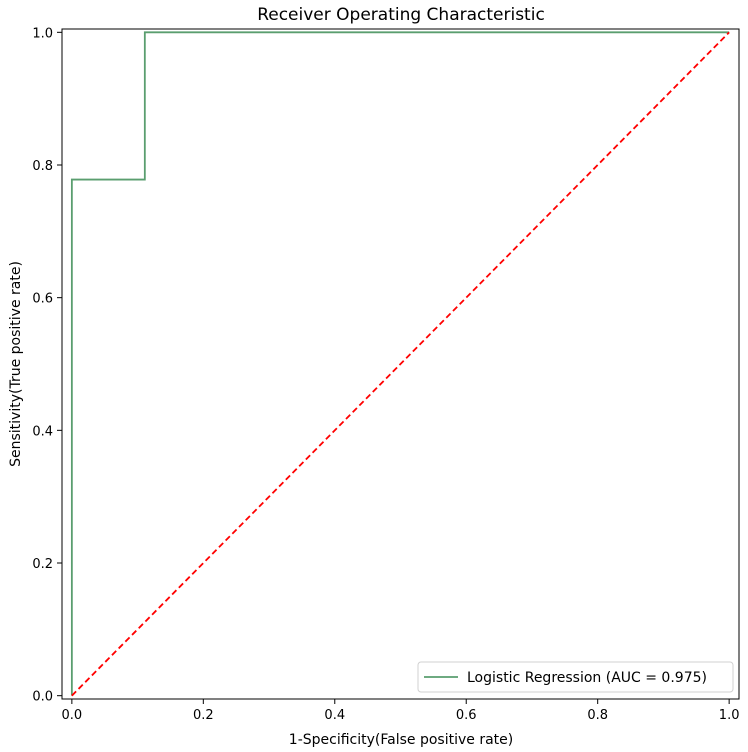 This screenshot has width=748, height=752. What do you see at coordinates (587, 678) in the screenshot?
I see `legend-label: Logistic Regression (AUC = 0.975)` at bounding box center [587, 678].